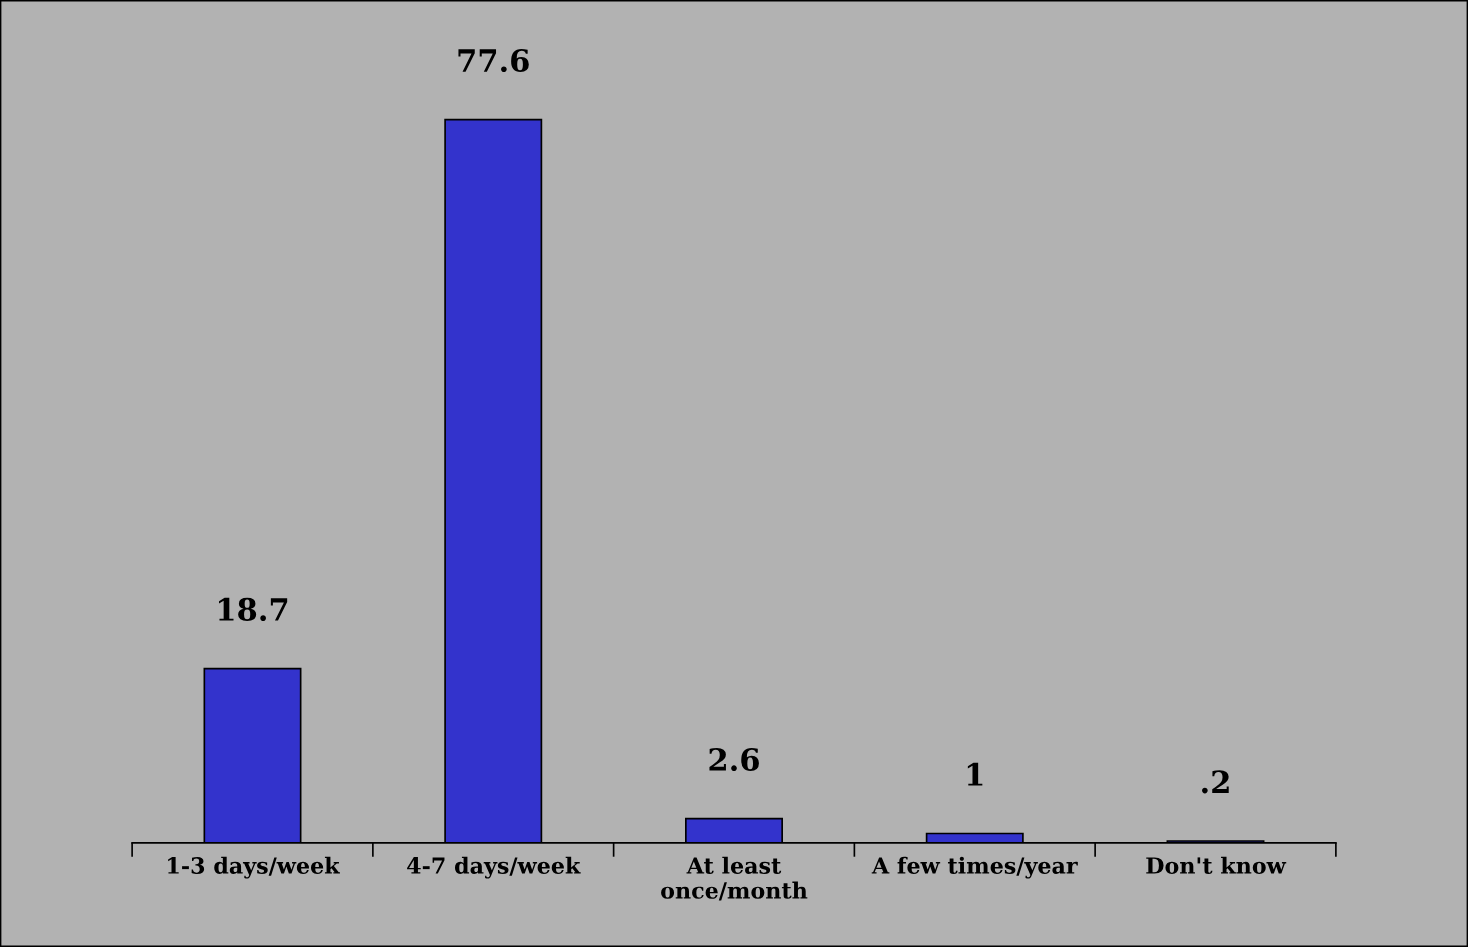  I want to click on data-label: 2.6, so click(734, 759).